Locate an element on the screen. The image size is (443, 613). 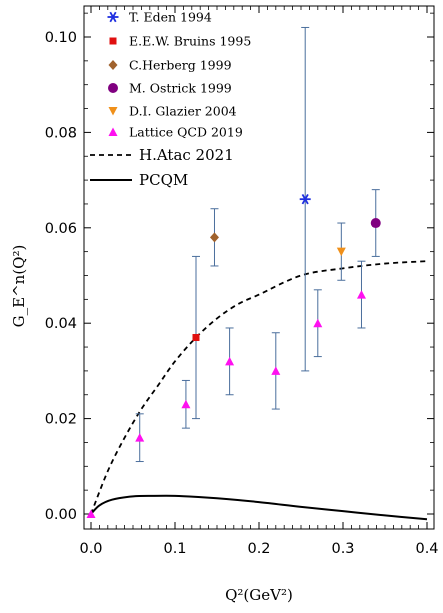
legend-label: C.Herberg 1999 is located at coordinates (180, 65).